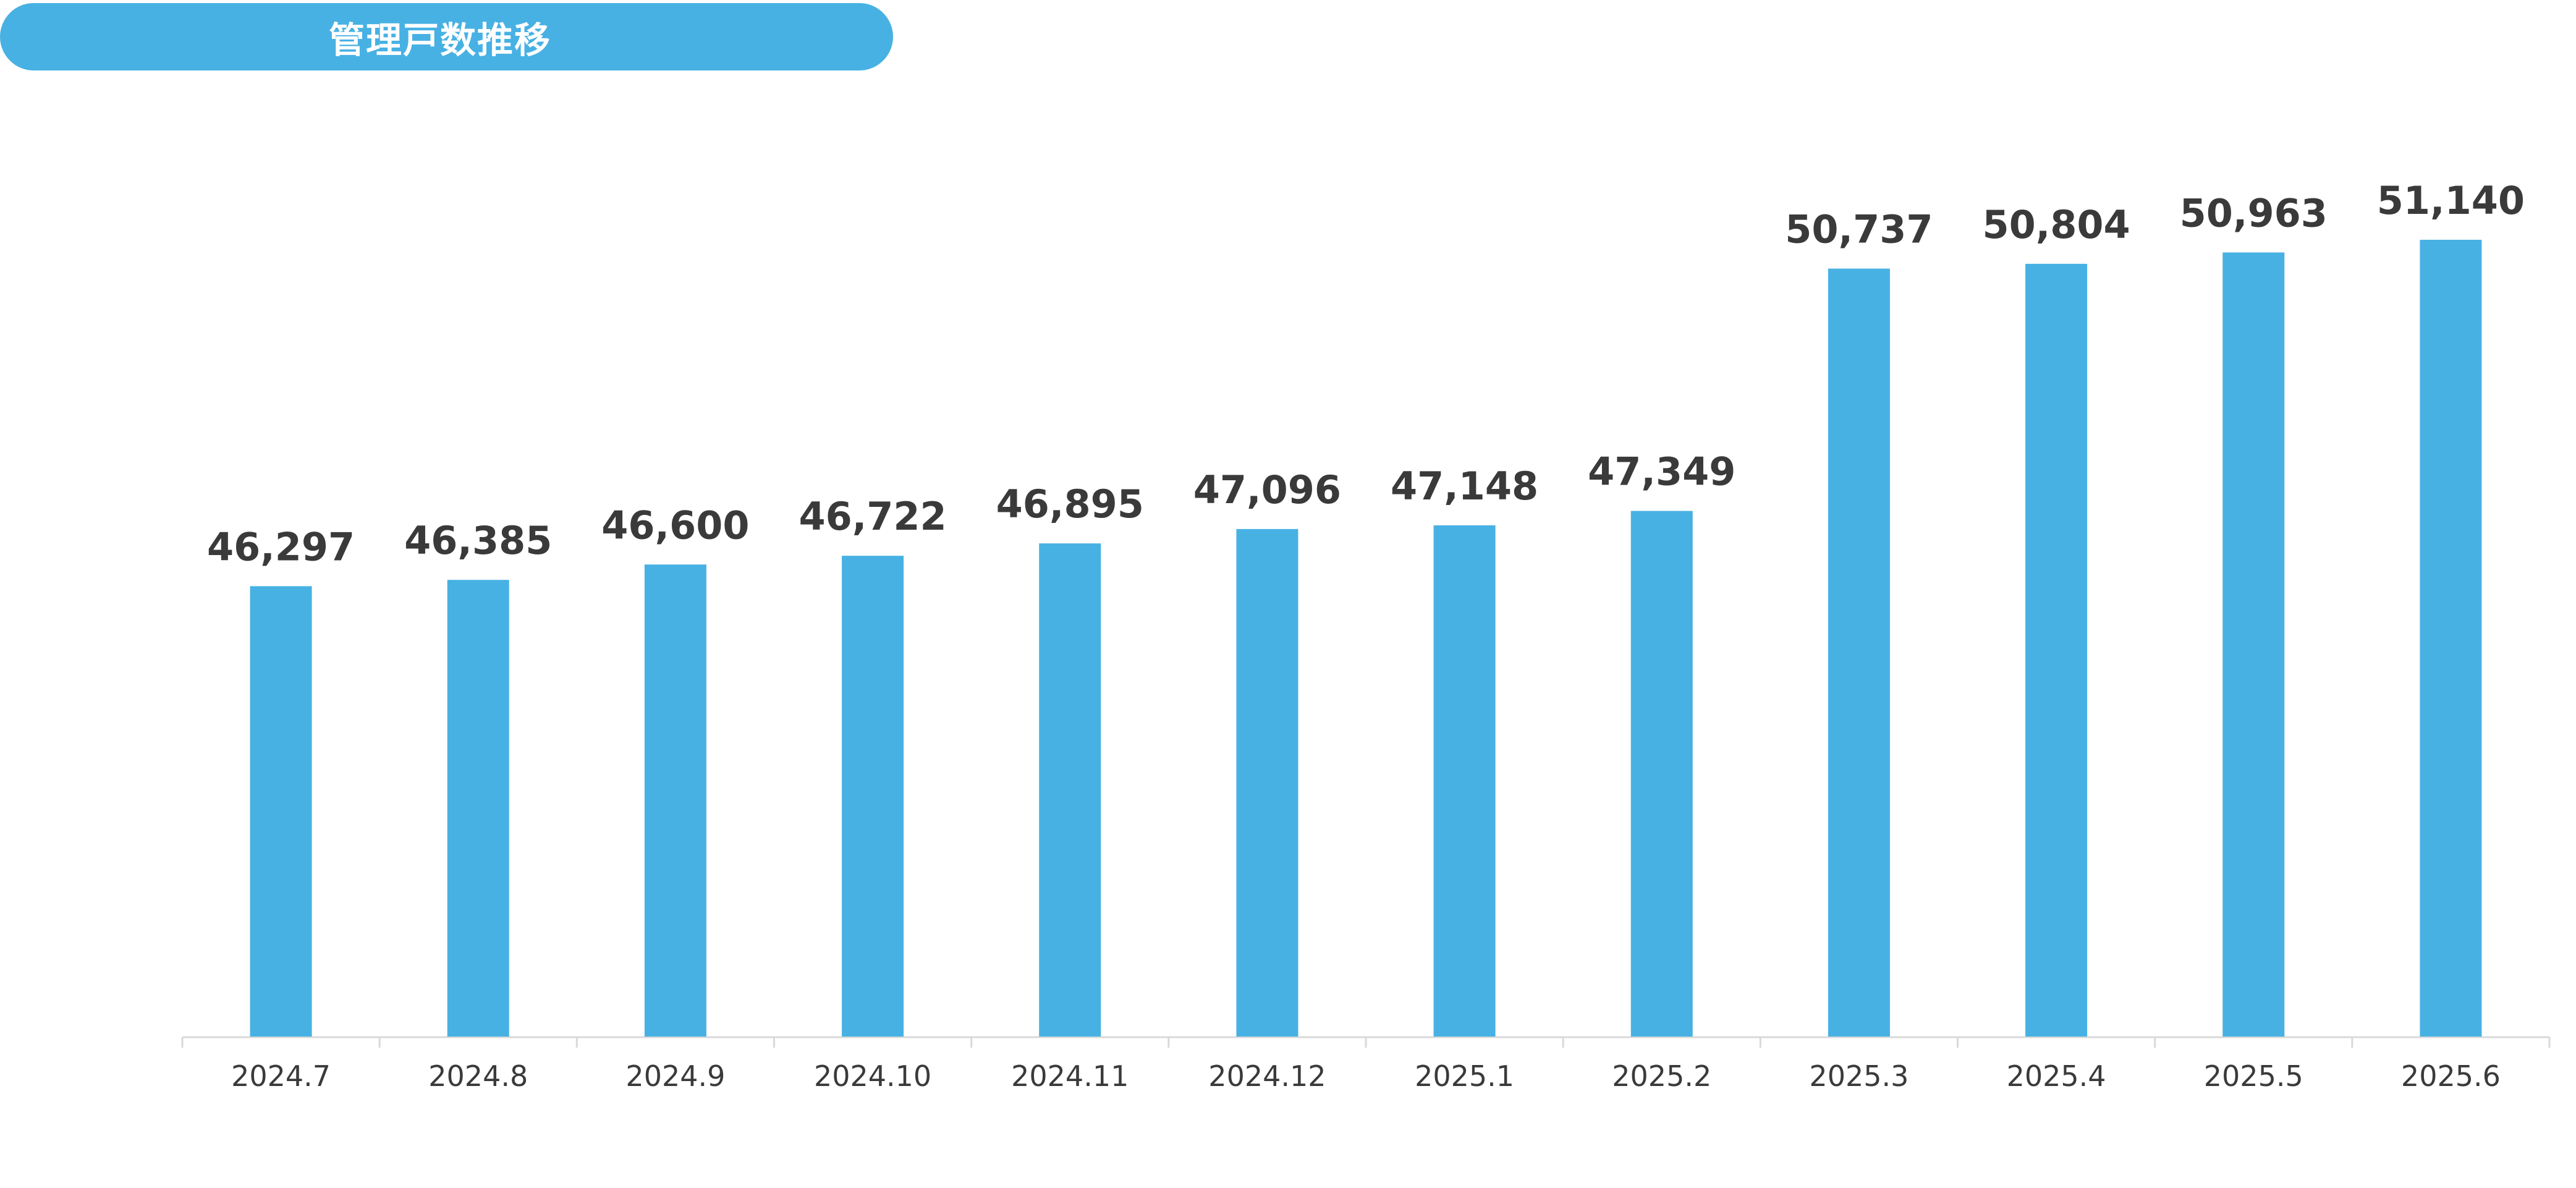  What do you see at coordinates (478, 1076) in the screenshot?
I see `x-tick-label: 2024.8` at bounding box center [478, 1076].